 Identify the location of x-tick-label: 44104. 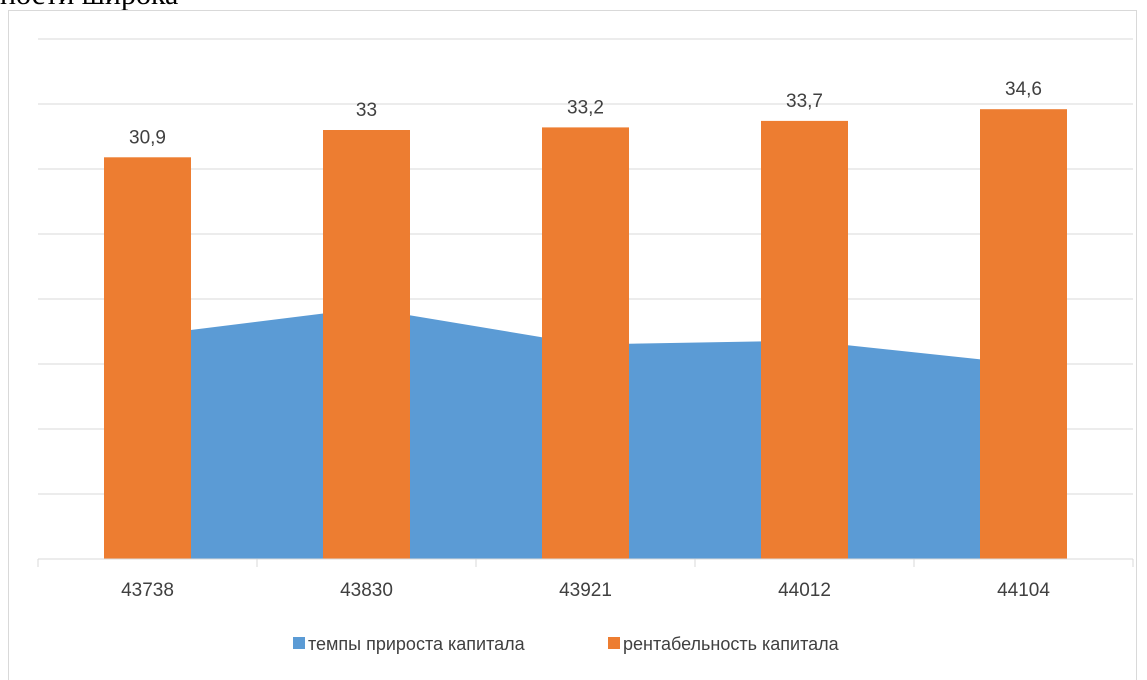
(1023, 590).